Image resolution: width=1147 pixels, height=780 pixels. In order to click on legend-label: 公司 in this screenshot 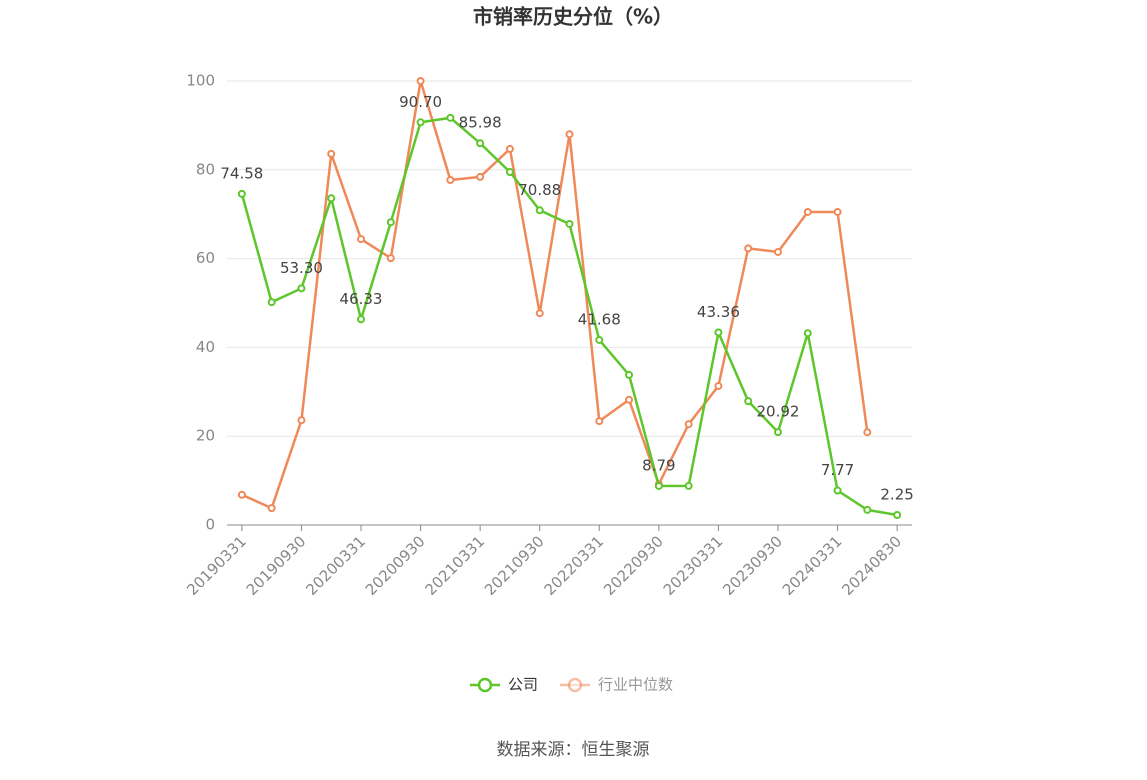, I will do `click(523, 685)`.